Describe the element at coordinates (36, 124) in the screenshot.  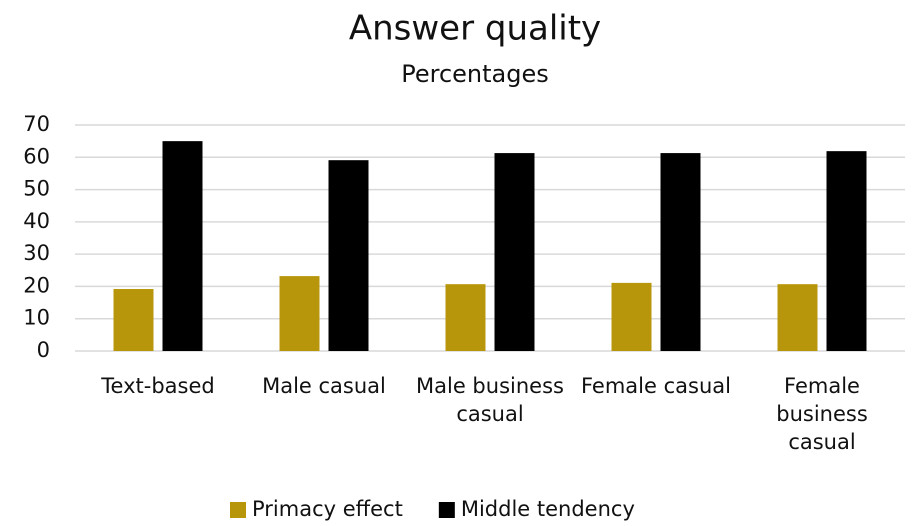
I see `y-tick-label: 70` at that location.